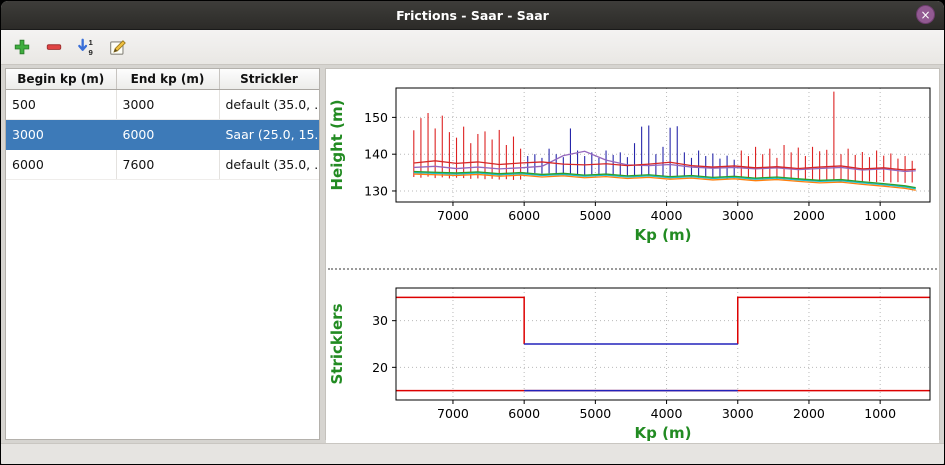 Image resolution: width=945 pixels, height=465 pixels. I want to click on window-title: Frictions - Saar - Saar, so click(472, 15).